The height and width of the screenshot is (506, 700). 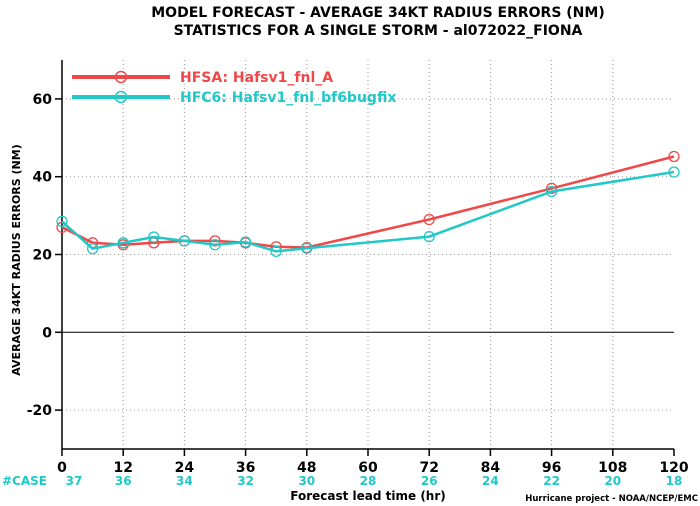 What do you see at coordinates (185, 468) in the screenshot?
I see `x-tick-label: 24` at bounding box center [185, 468].